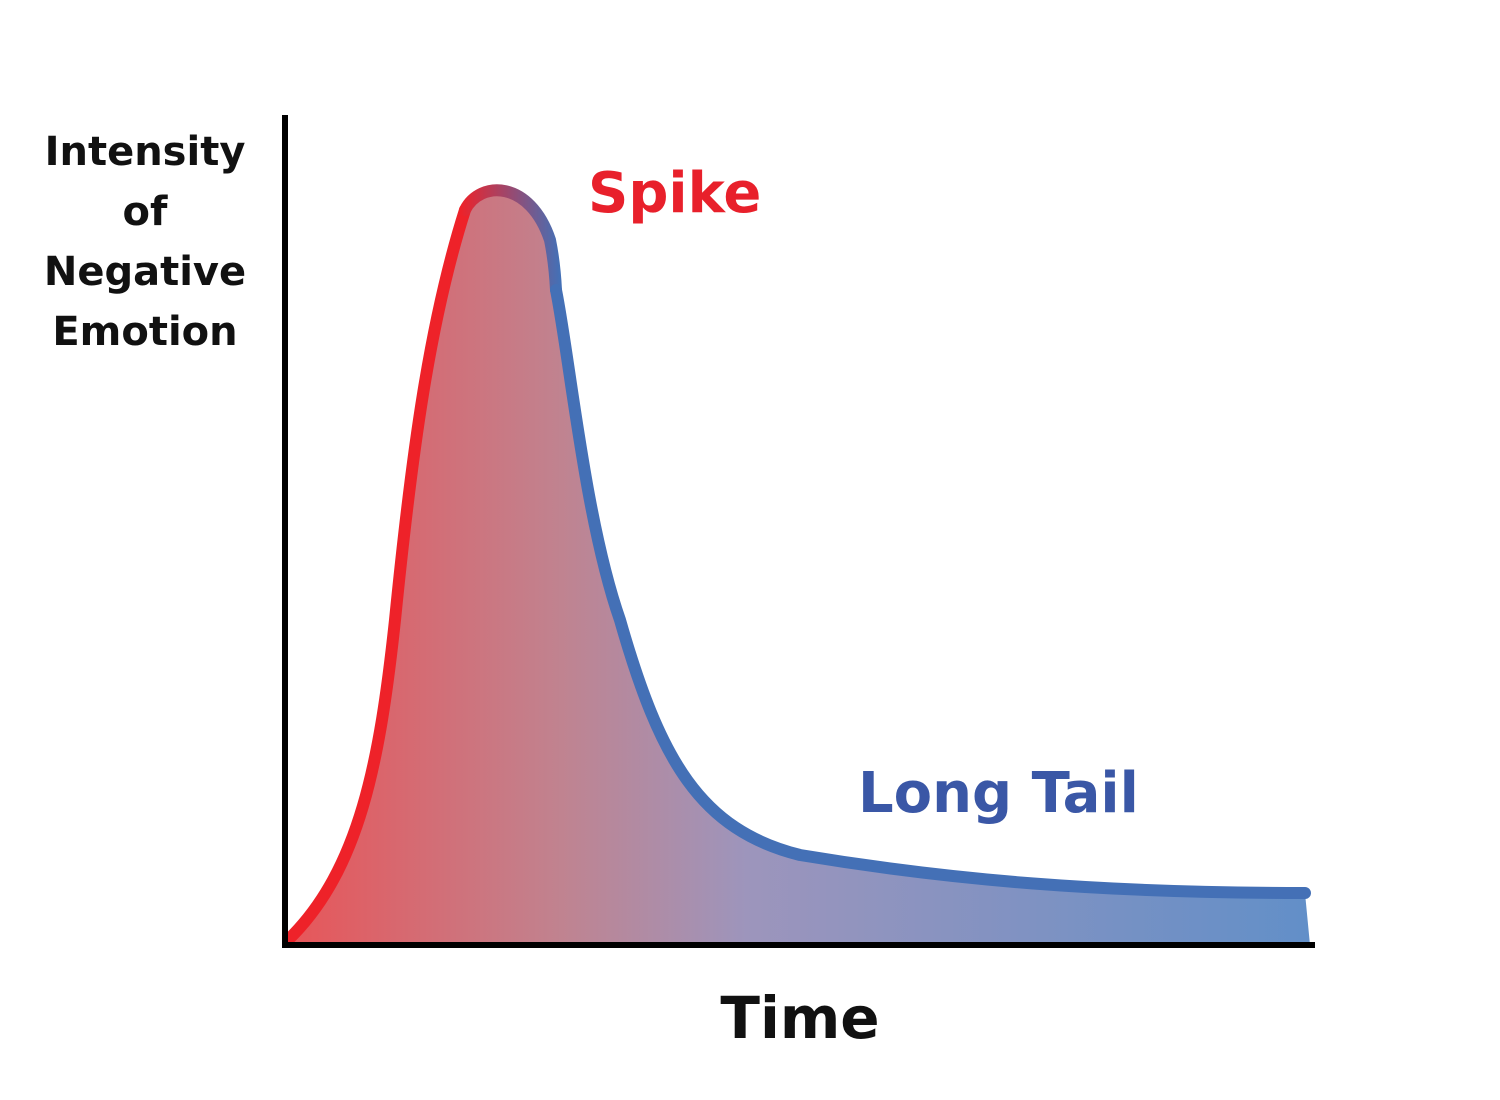  Describe the element at coordinates (145, 272) in the screenshot. I see `y-axis-label-line-3: Negative` at that location.